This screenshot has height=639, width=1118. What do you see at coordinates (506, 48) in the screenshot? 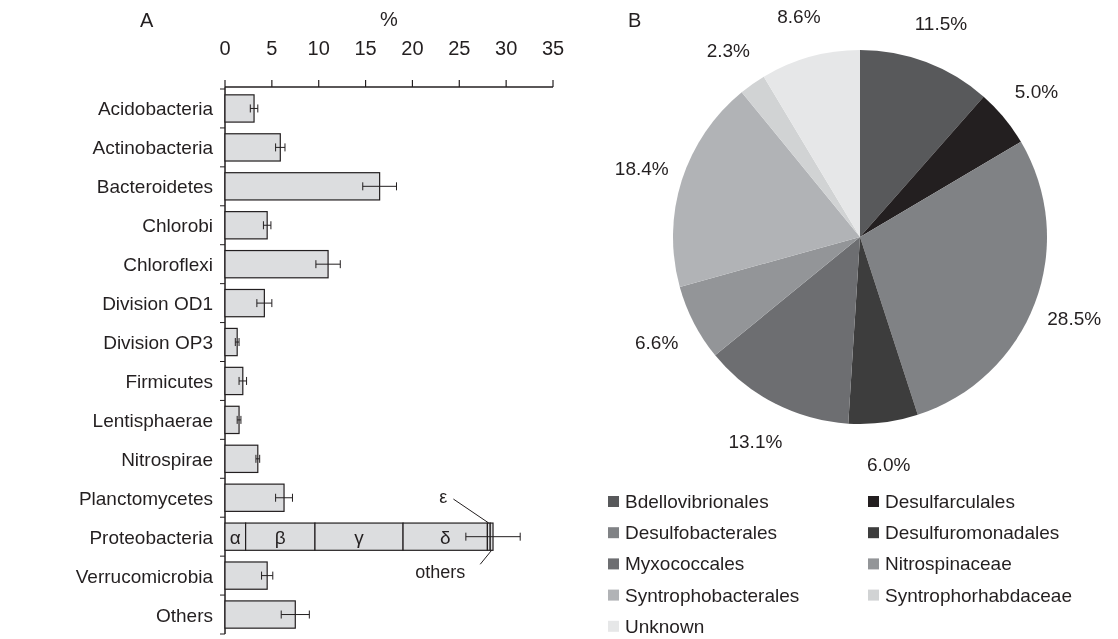
I see `x-tick-label: 30` at bounding box center [506, 48].